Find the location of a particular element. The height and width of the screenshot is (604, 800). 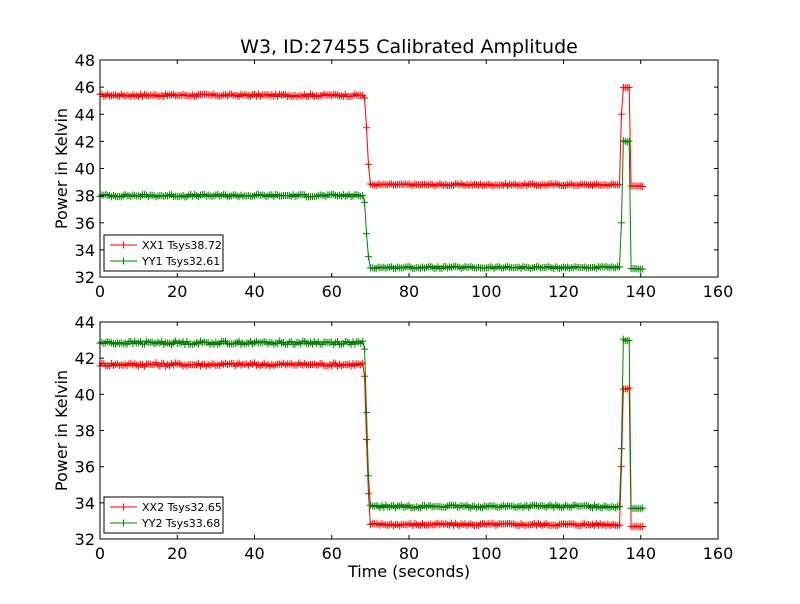

legend-entry-label: XX1 Tsys38.72 is located at coordinates (182, 245).